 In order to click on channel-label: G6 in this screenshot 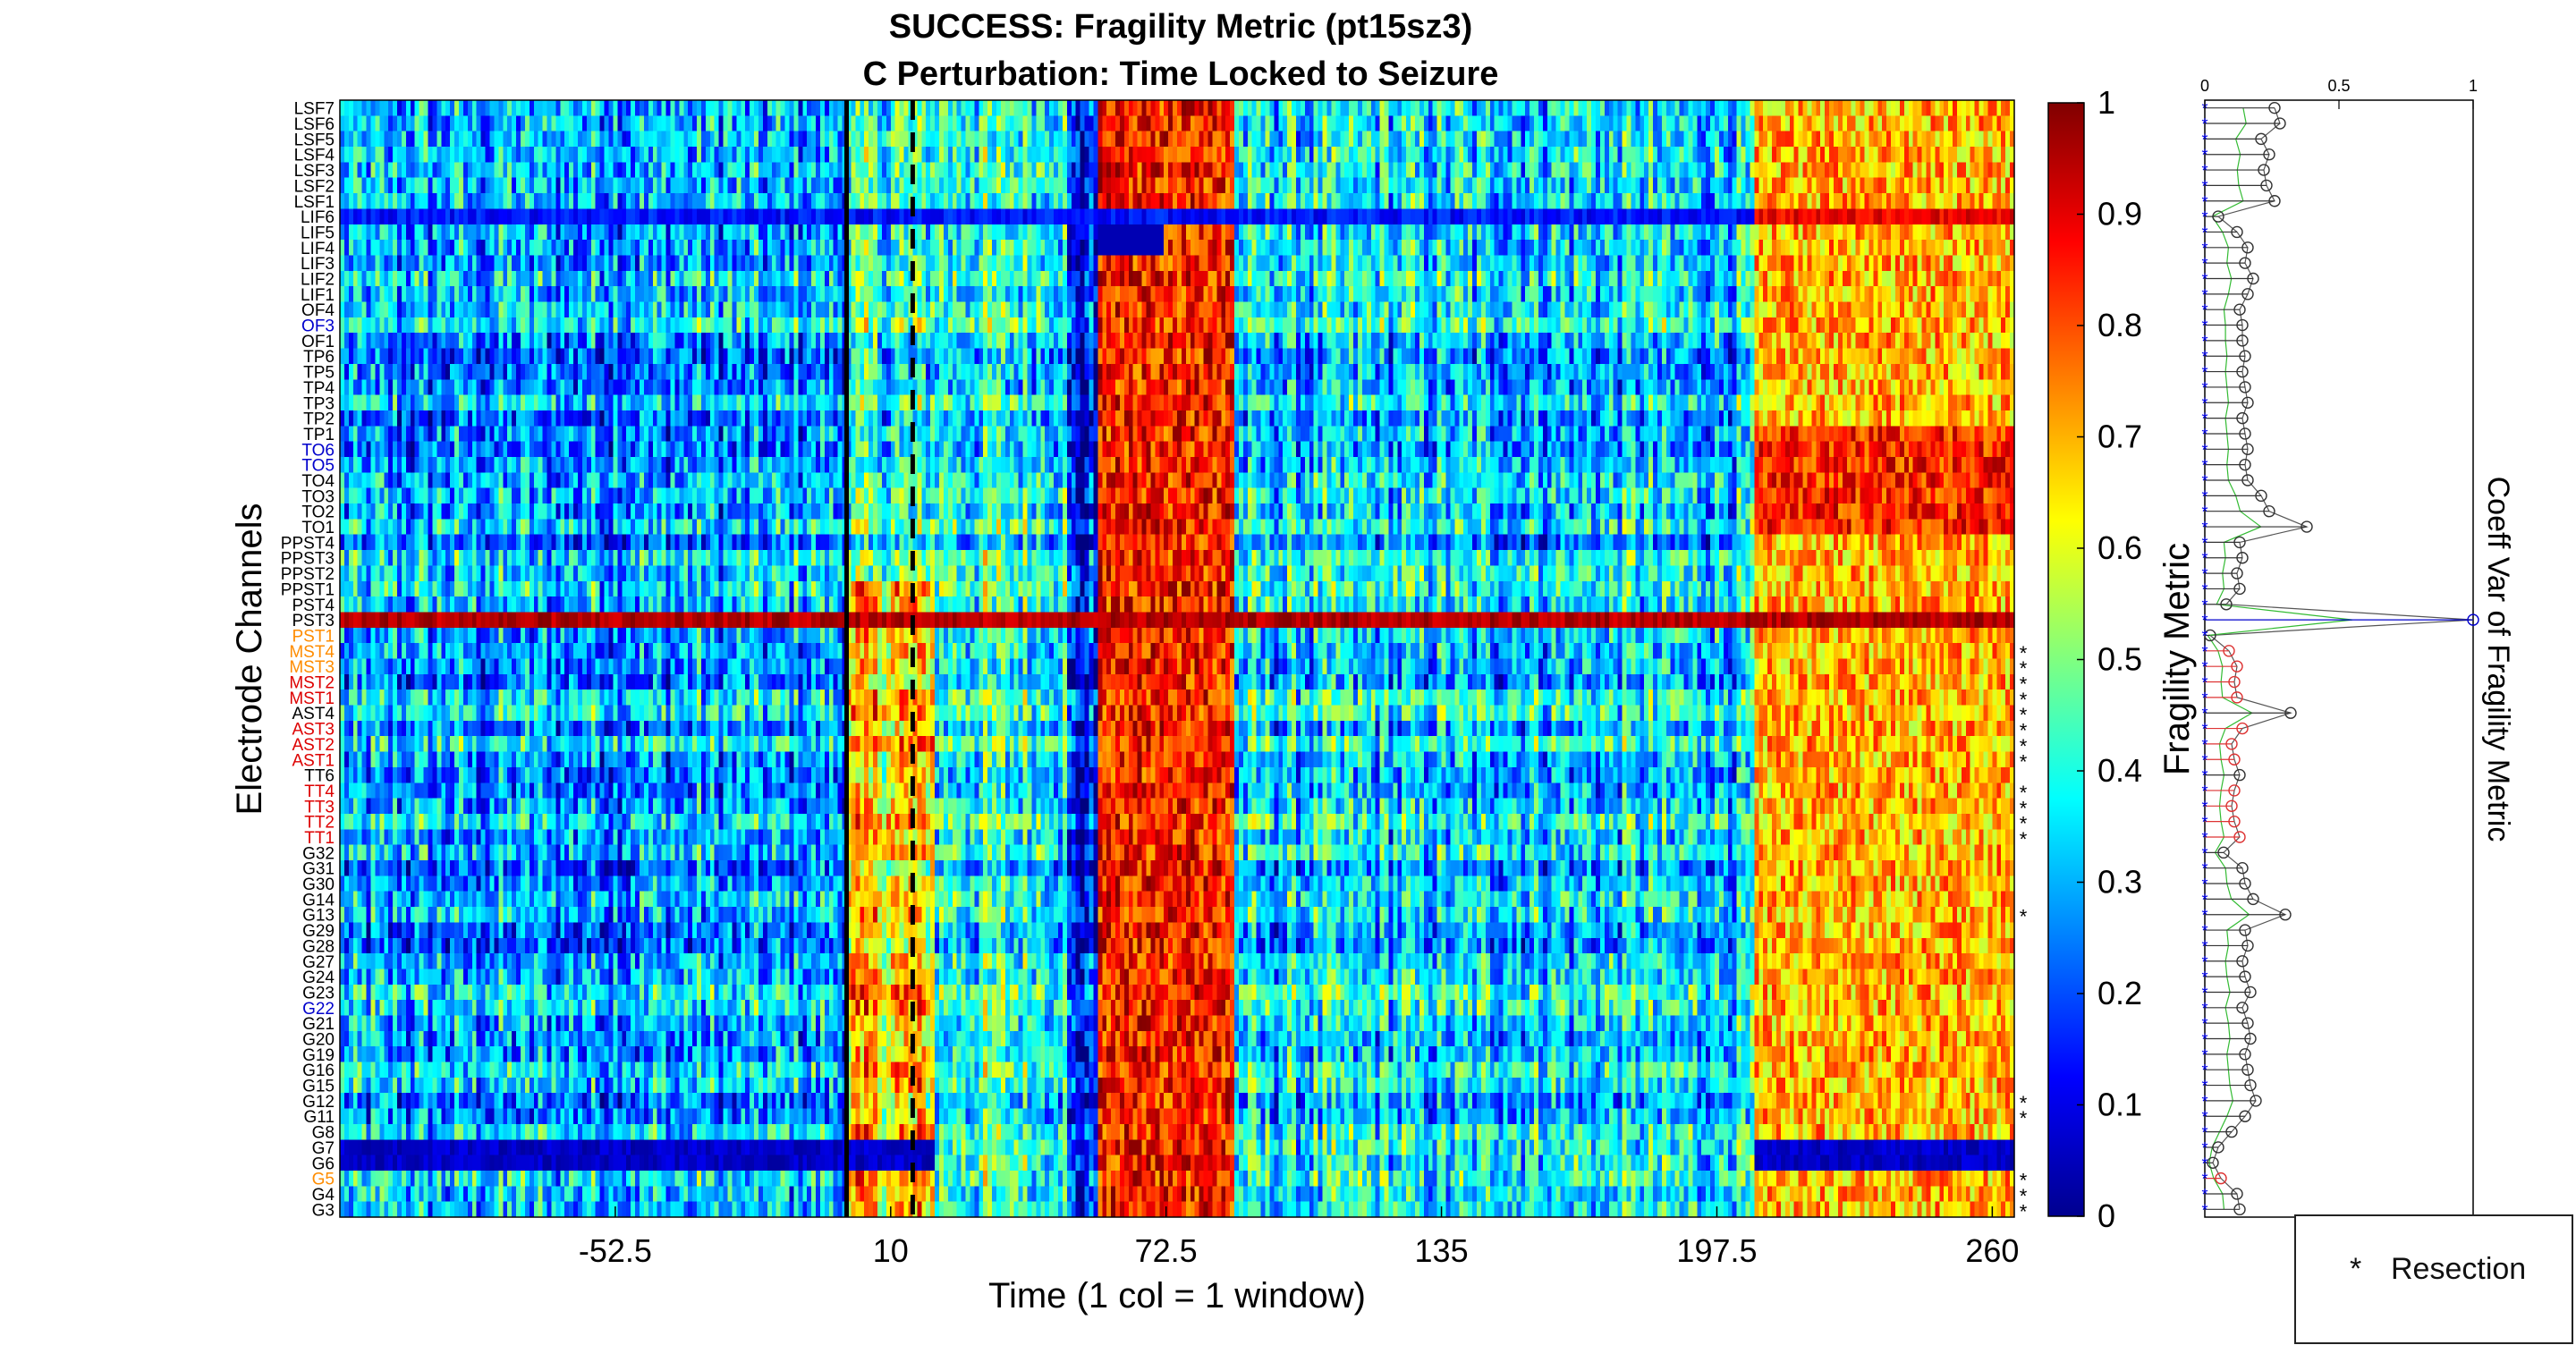, I will do `click(323, 1164)`.